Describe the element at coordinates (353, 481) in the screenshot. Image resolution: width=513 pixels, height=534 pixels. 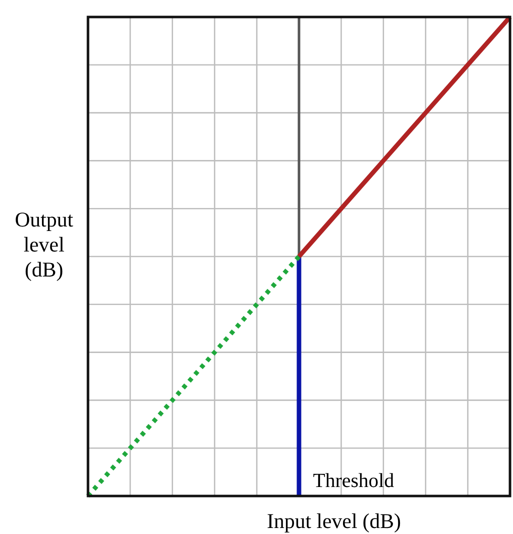
I see `annotation: Threshold` at that location.